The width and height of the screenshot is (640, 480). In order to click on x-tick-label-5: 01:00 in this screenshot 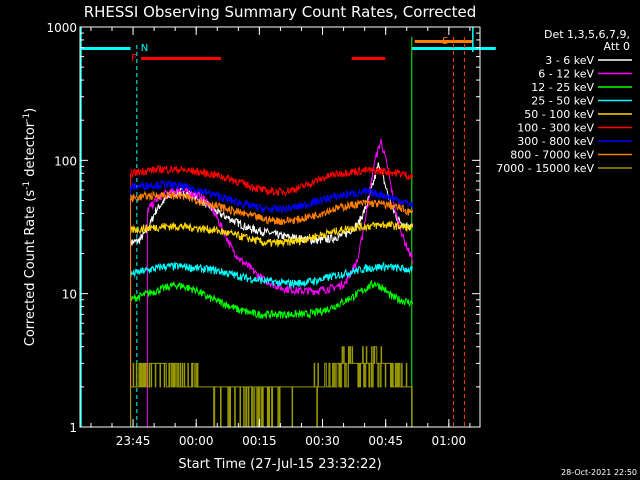, I will do `click(449, 441)`.